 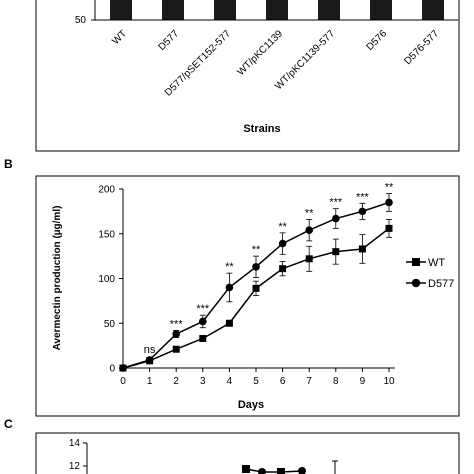 I want to click on panel-b-letter: B, so click(x=8, y=164).